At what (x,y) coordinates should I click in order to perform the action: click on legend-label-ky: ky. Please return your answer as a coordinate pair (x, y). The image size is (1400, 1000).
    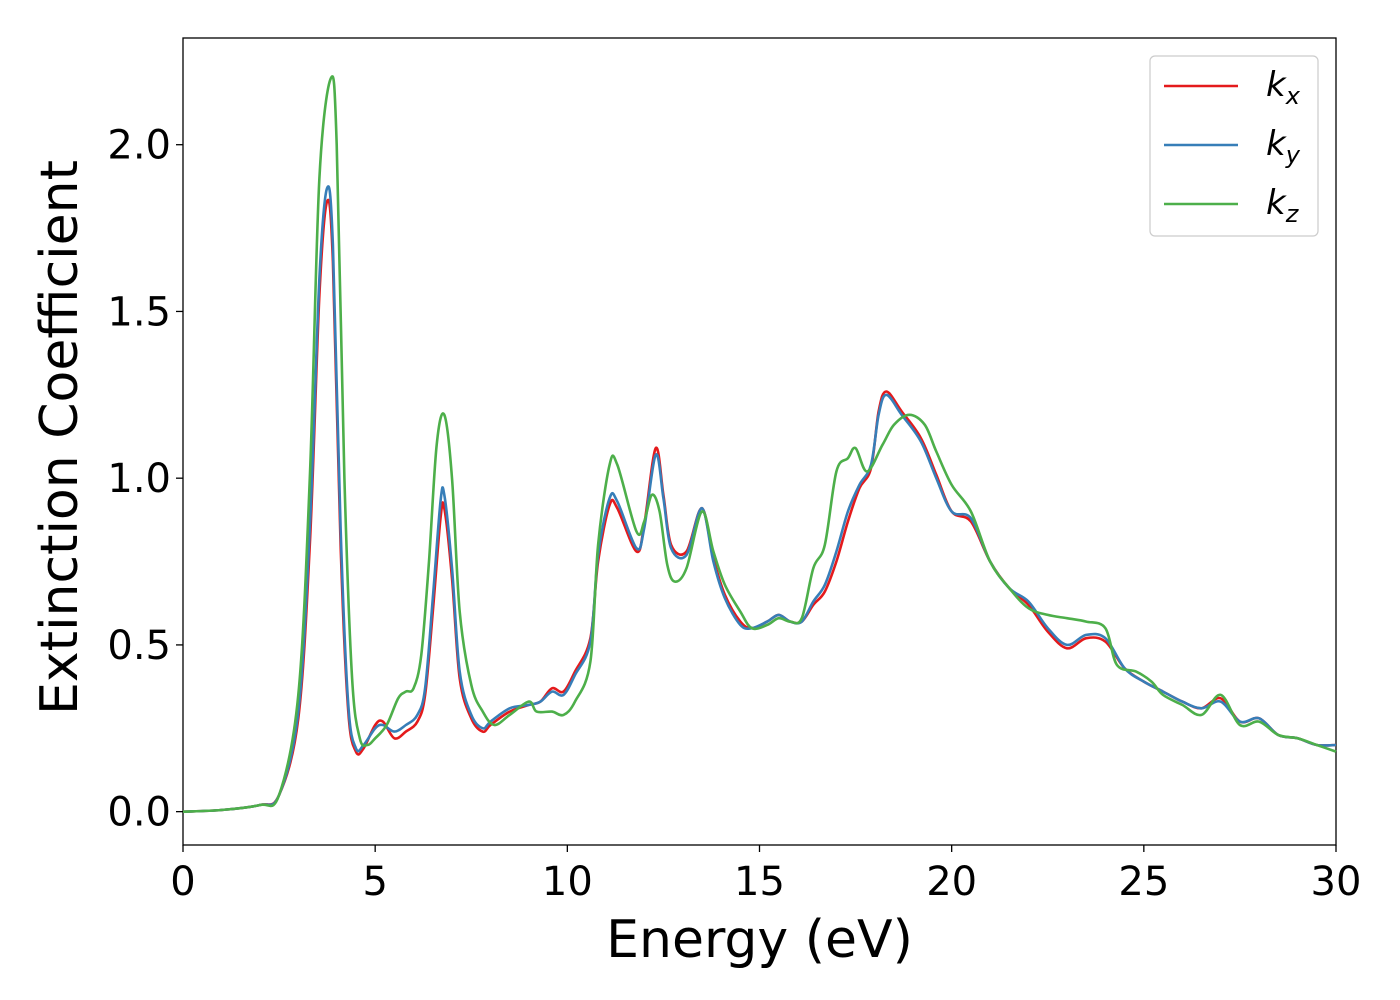
    Looking at the image, I should click on (1283, 146).